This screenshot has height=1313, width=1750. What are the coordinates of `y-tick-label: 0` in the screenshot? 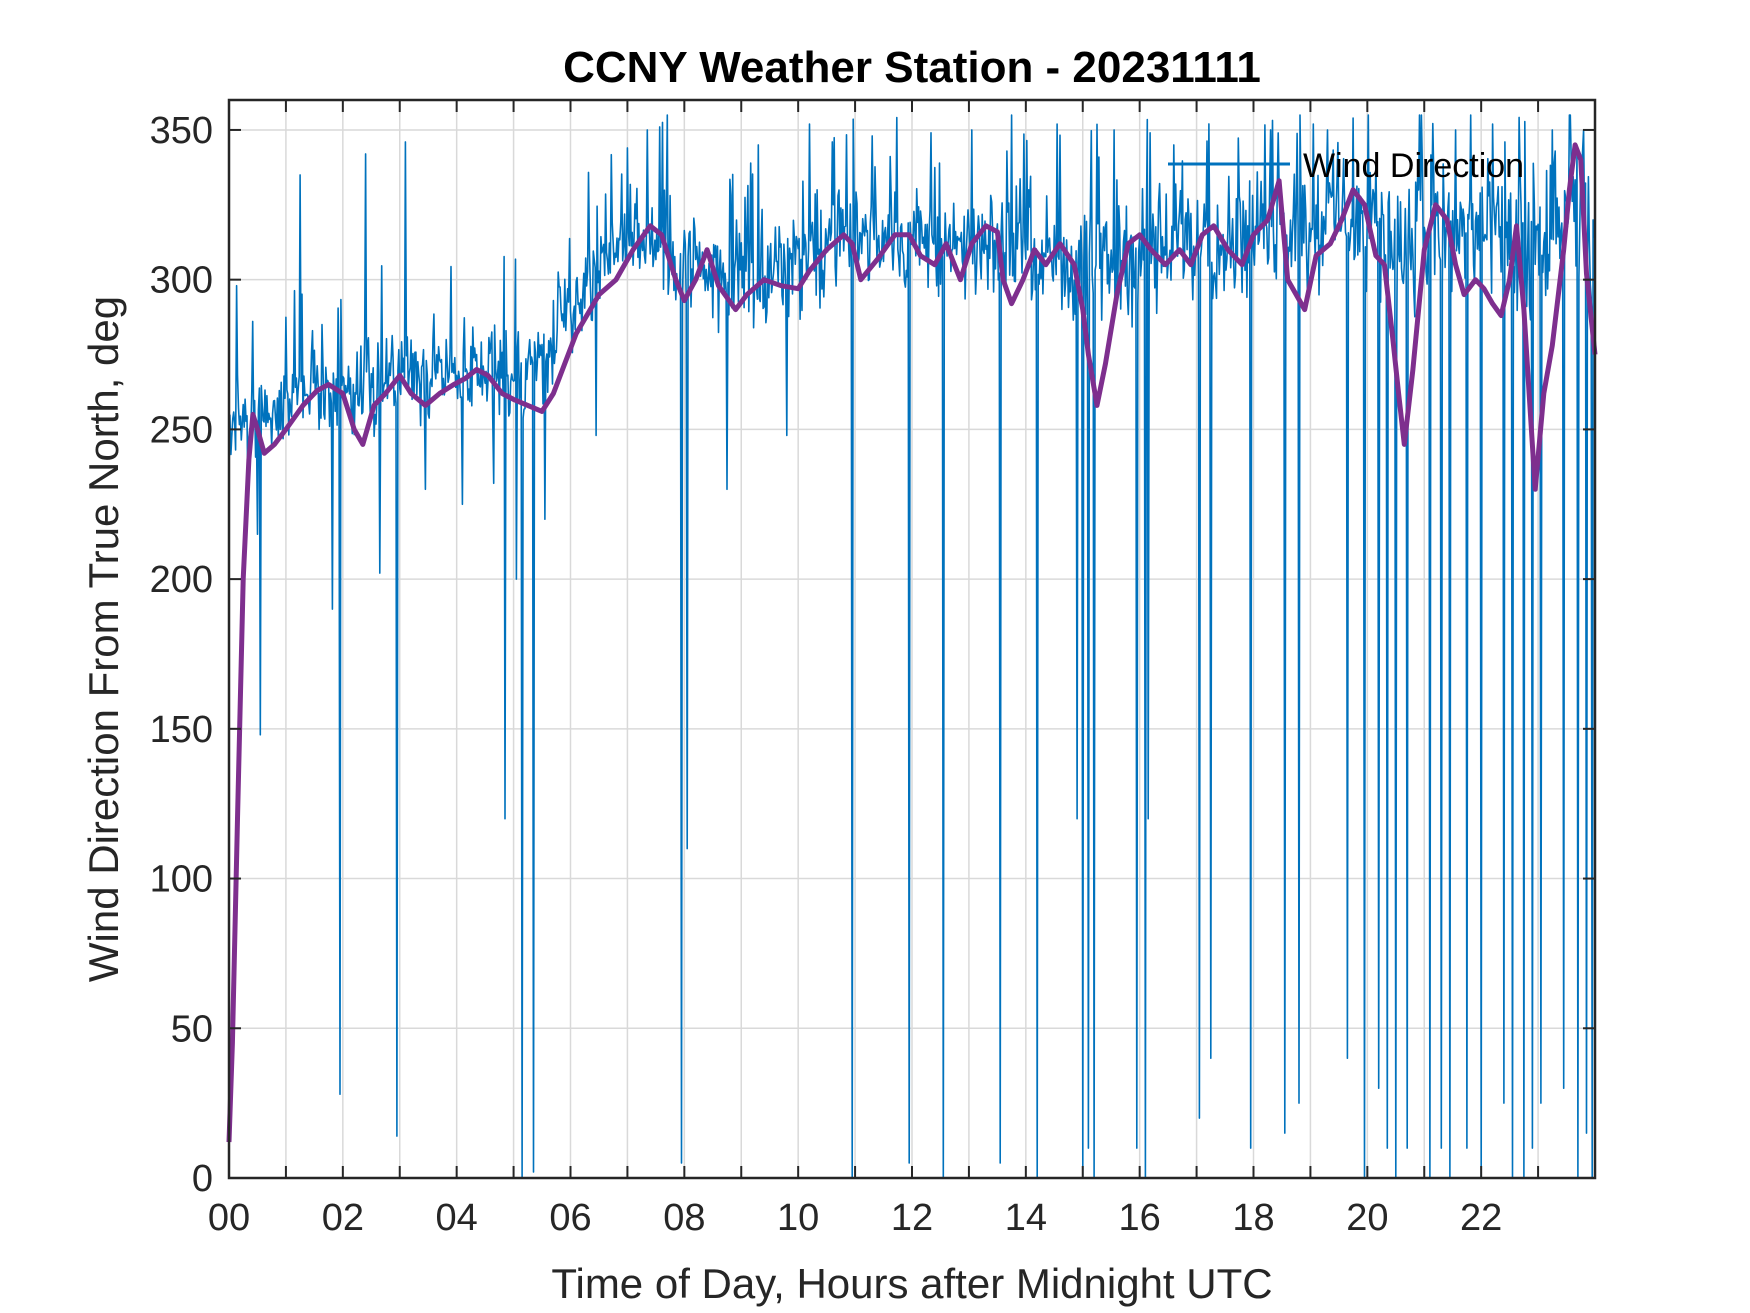 It's located at (202, 1179).